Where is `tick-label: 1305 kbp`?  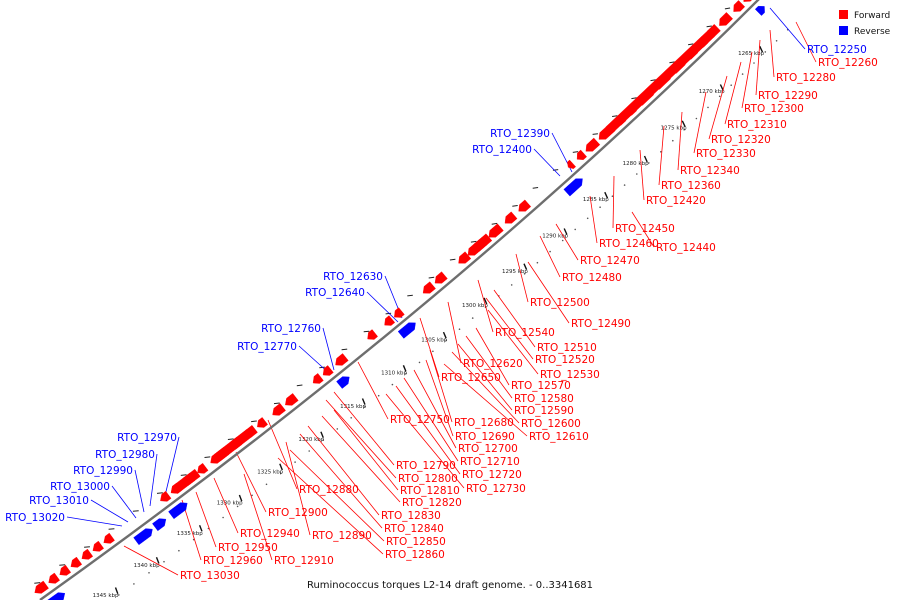 tick-label: 1305 kbp is located at coordinates (434, 340).